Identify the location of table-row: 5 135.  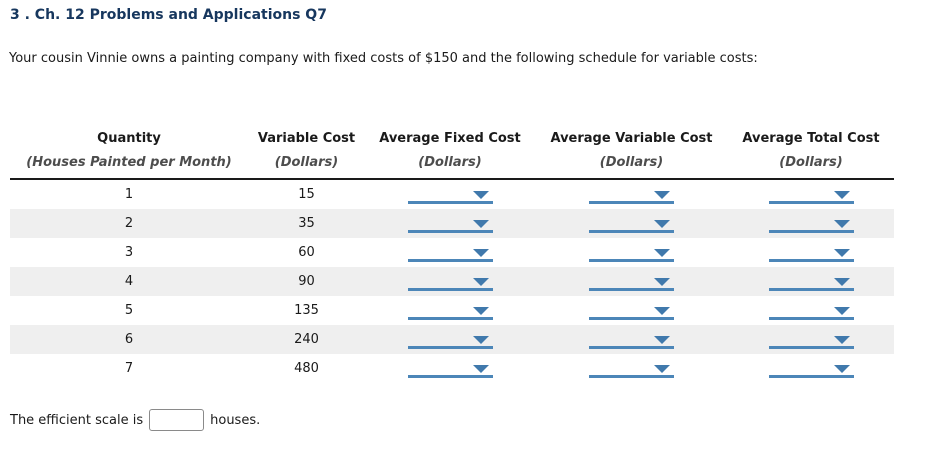
(452, 310).